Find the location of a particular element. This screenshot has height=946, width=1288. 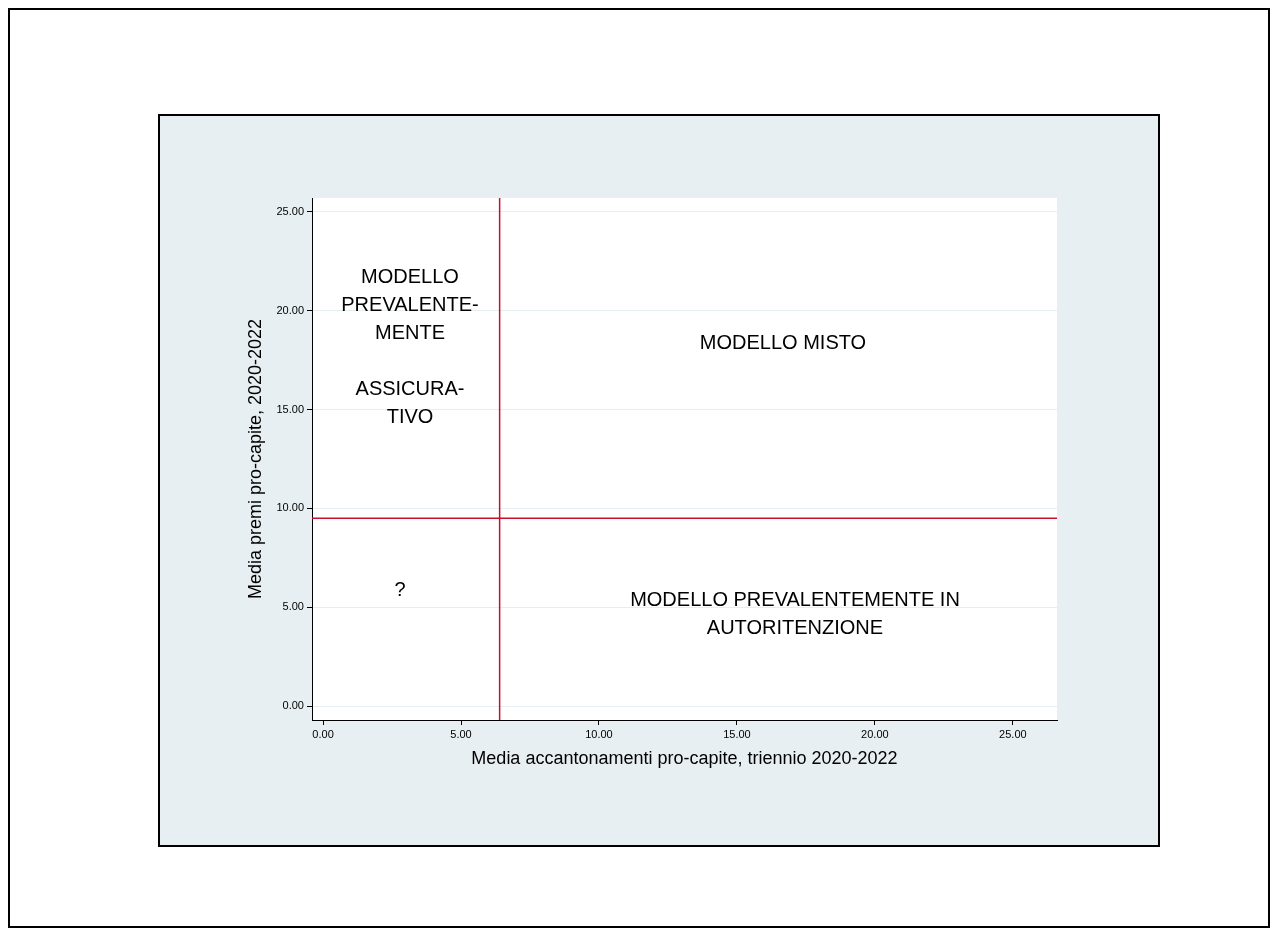

annotation: ? is located at coordinates (400, 589).